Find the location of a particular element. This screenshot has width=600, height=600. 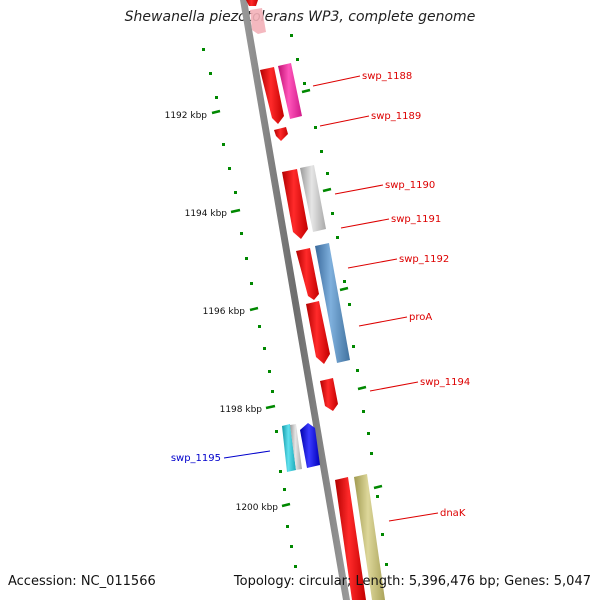

gene-label-swp-1189: swp_1189 is located at coordinates (396, 116).